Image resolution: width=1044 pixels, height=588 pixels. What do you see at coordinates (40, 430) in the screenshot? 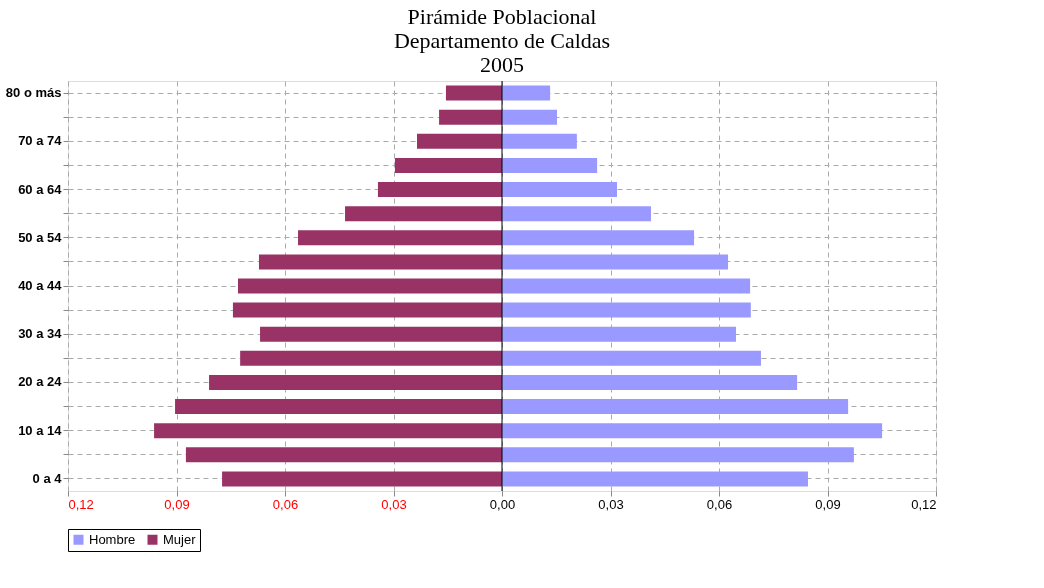
I see `y-tick-label: 10 a 14` at bounding box center [40, 430].